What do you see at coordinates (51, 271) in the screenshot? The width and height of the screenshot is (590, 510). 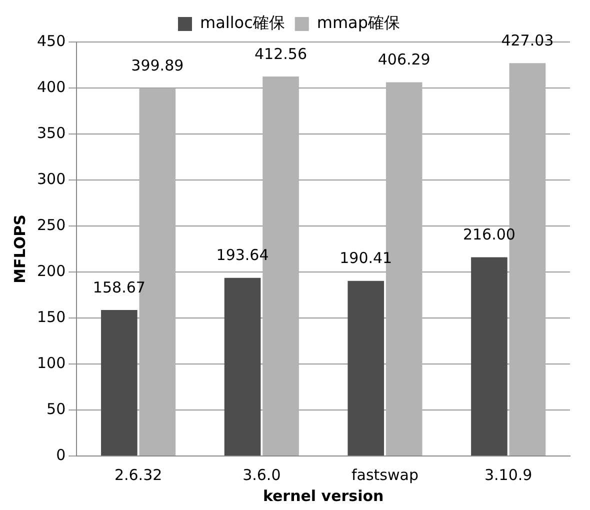 I see `y-tick-label: 200` at bounding box center [51, 271].